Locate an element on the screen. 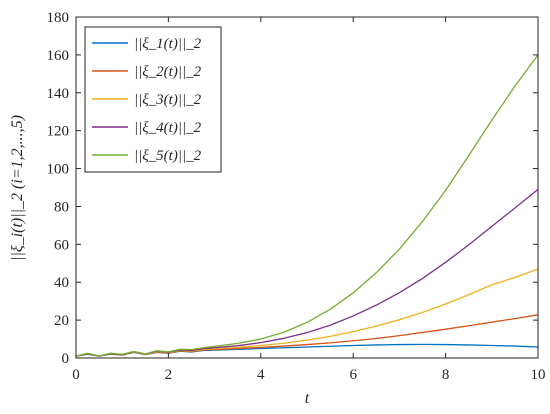 The height and width of the screenshot is (414, 550). y-tick-label: 140 is located at coordinates (58, 94).